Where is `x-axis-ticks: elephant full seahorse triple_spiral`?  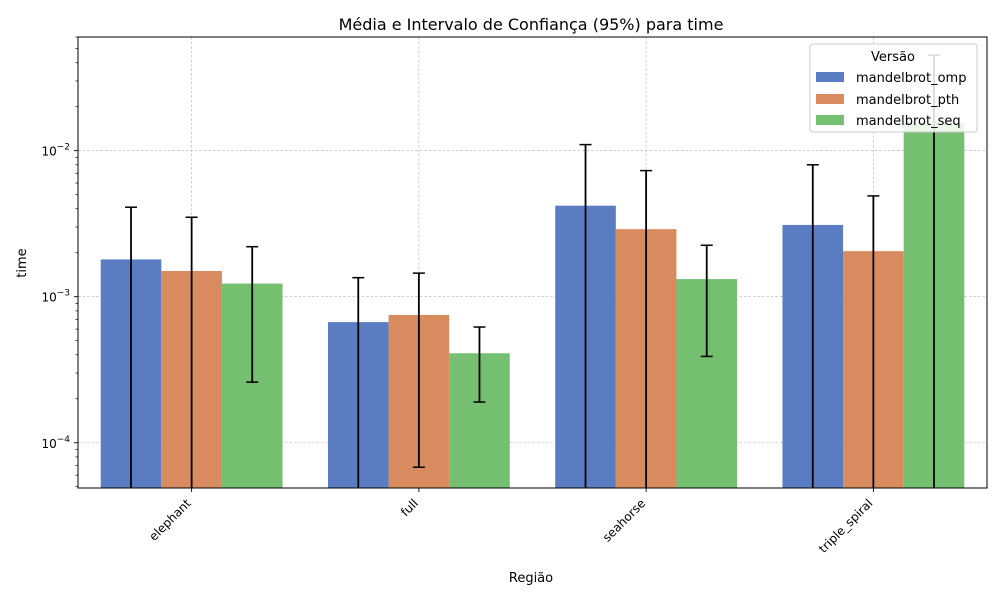
x-axis-ticks: elephant full seahorse triple_spiral is located at coordinates (510, 522).